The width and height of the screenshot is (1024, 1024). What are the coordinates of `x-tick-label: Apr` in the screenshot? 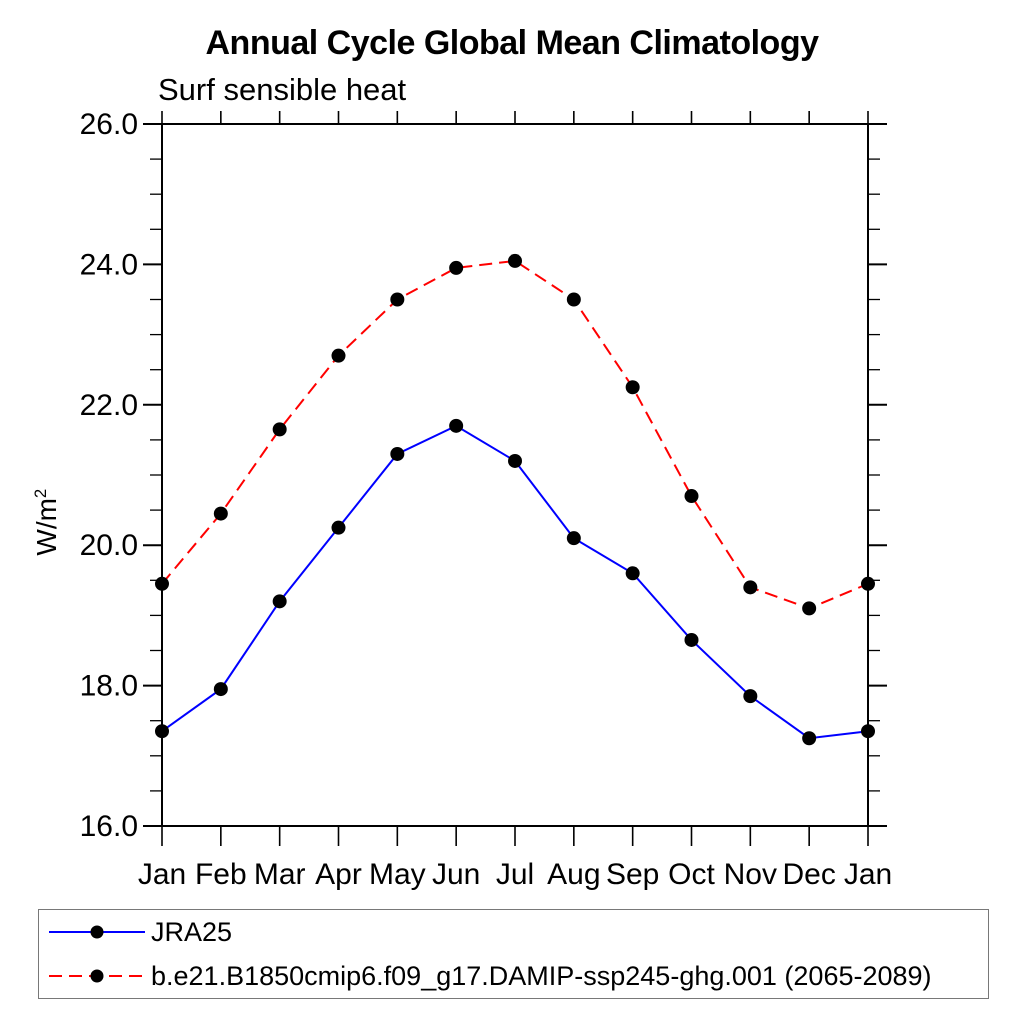 It's located at (338, 874).